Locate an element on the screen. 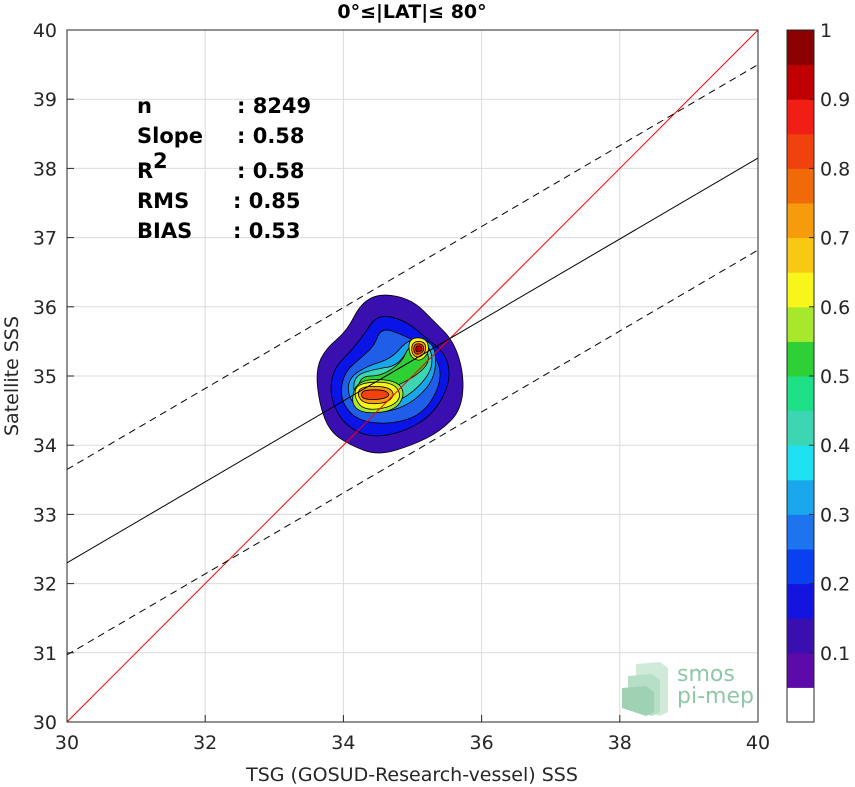  y-tick-label: 39 is located at coordinates (45, 100).